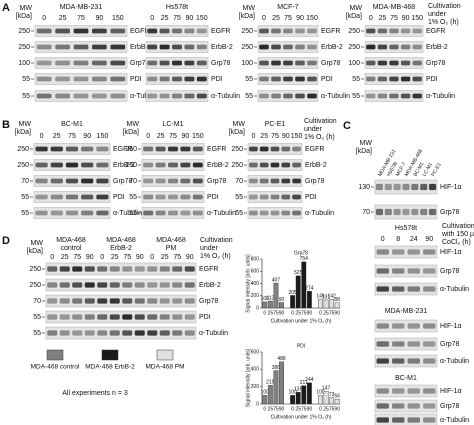 This screenshot has width=474, height=425. Describe the element at coordinates (313, 129) in the screenshot. I see `note: under` at that location.